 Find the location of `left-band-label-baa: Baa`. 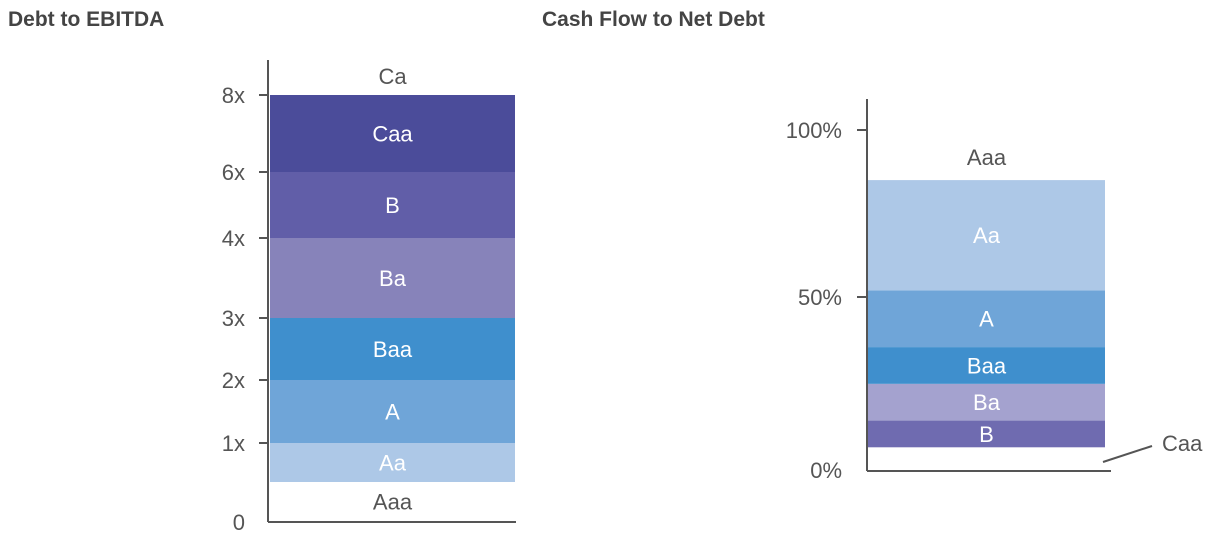

left-band-label-baa: Baa is located at coordinates (393, 349).